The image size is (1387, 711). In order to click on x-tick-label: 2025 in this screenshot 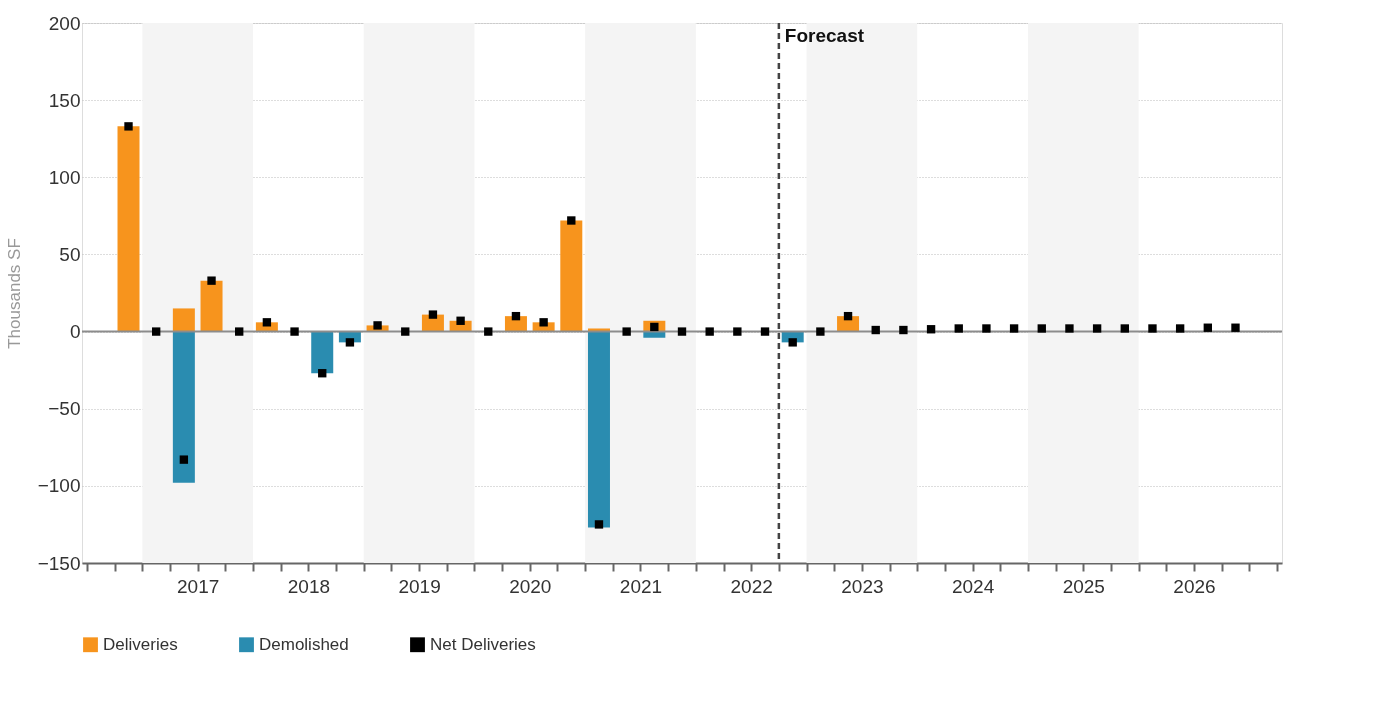, I will do `click(1083, 586)`.